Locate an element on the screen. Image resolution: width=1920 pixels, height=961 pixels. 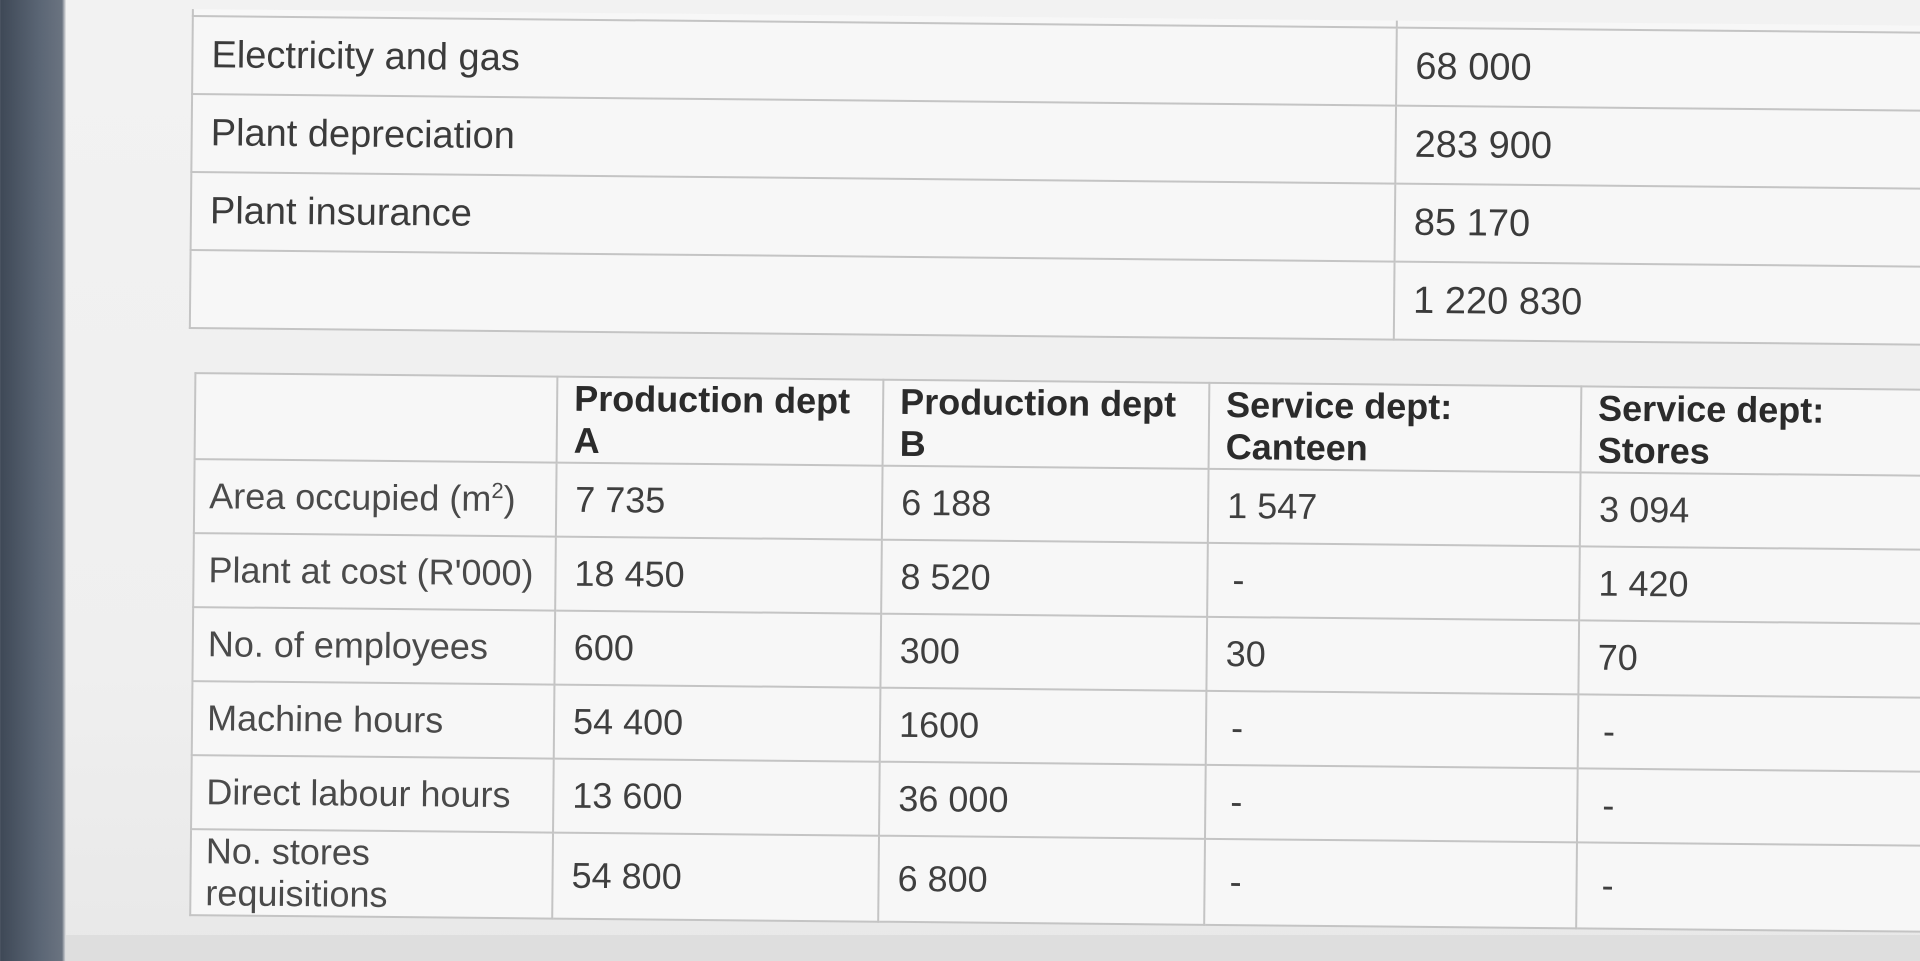
header-production-dept-a: Production dept A is located at coordinates (720, 421).